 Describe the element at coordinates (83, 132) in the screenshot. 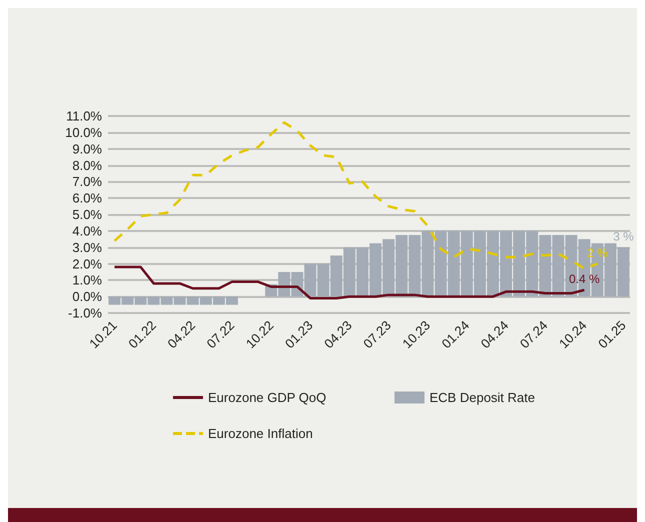

I see `y-tick-label: 10.0%` at that location.